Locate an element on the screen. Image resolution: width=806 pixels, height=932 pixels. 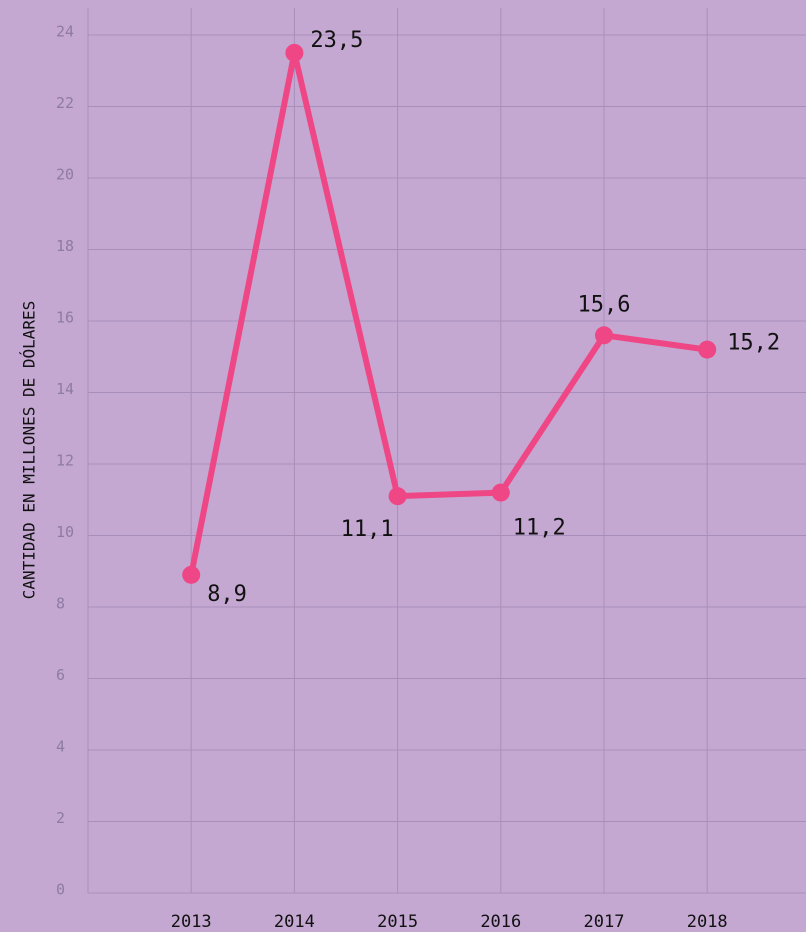
value-label: 8,9 is located at coordinates (227, 594).